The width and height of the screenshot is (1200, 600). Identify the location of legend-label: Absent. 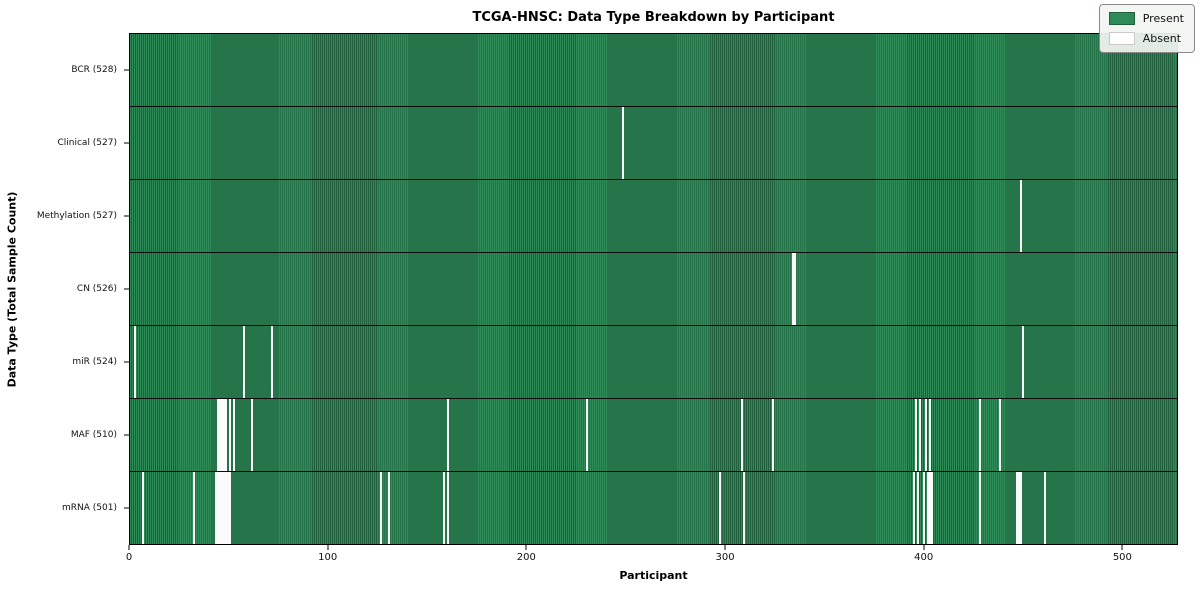
(1162, 38).